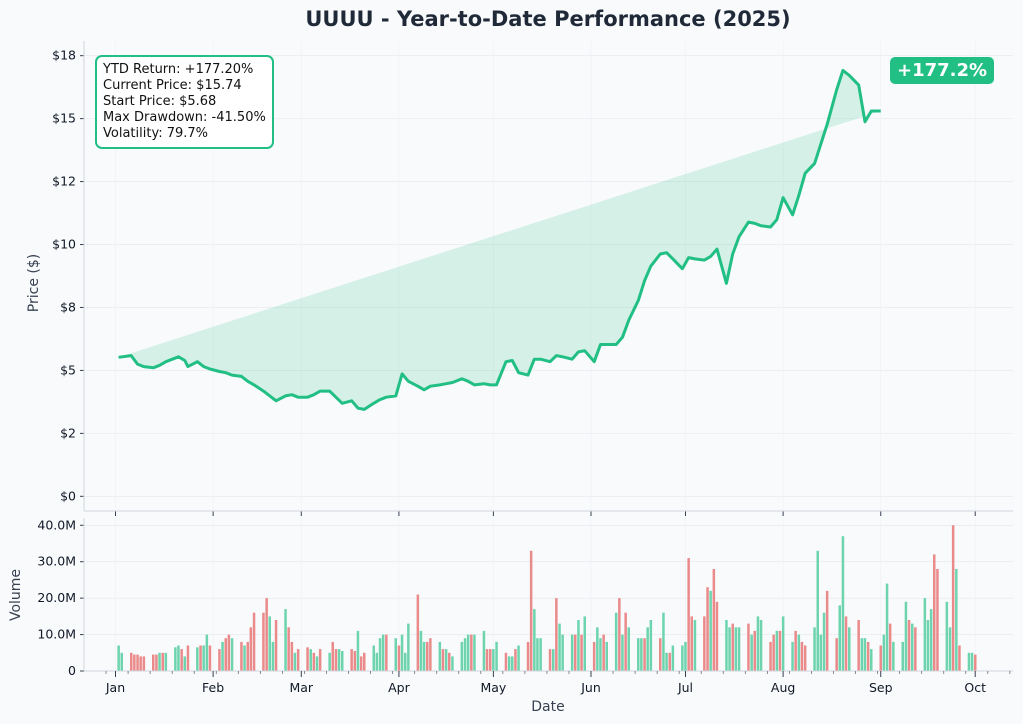  Describe the element at coordinates (783, 687) in the screenshot. I see `x-tick-label: Aug` at that location.